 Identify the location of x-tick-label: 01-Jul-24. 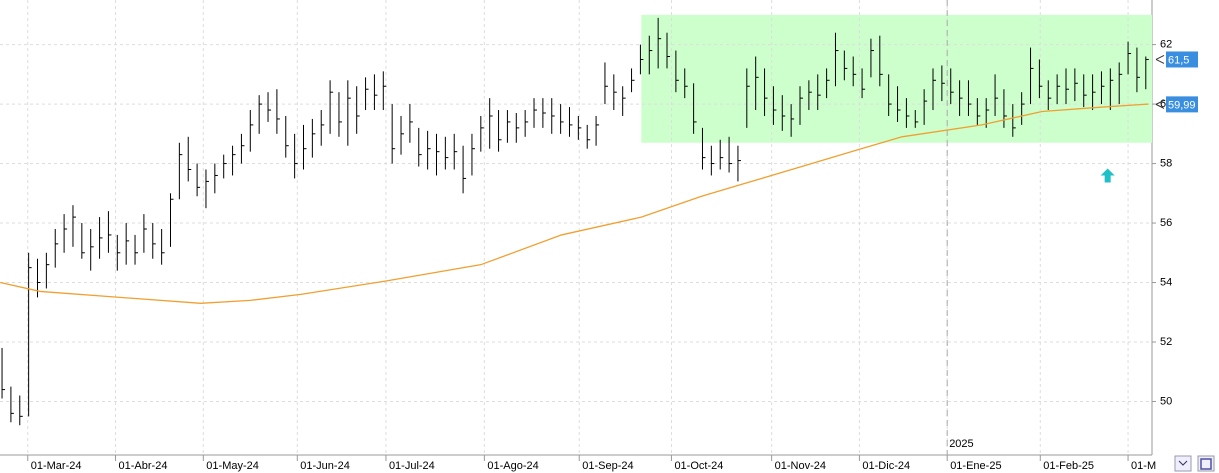
(412, 466).